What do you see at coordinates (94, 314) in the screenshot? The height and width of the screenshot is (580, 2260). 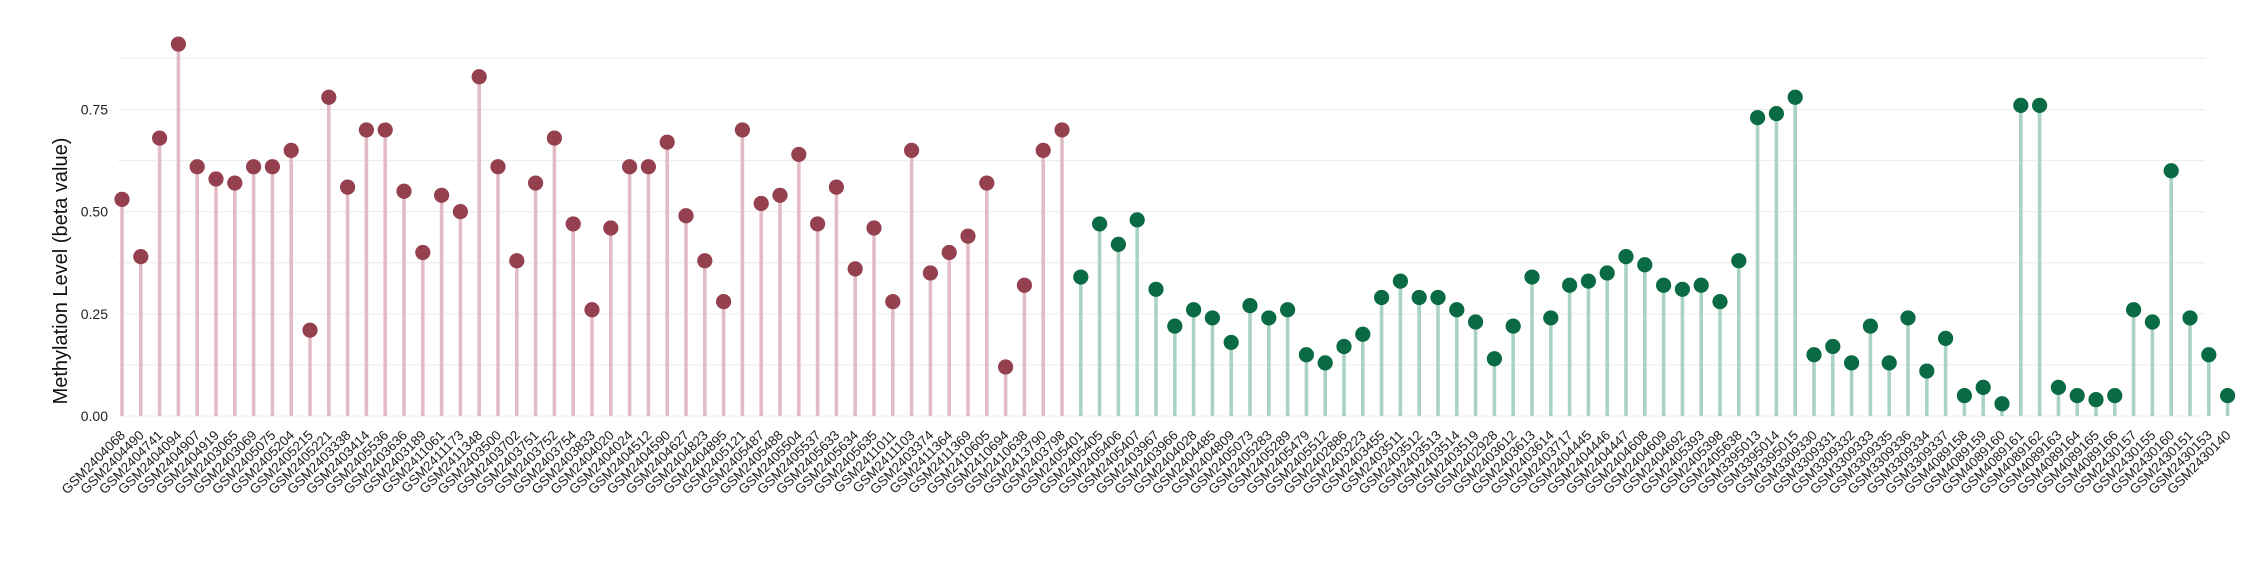 I see `y-tick-label: 0.25` at bounding box center [94, 314].